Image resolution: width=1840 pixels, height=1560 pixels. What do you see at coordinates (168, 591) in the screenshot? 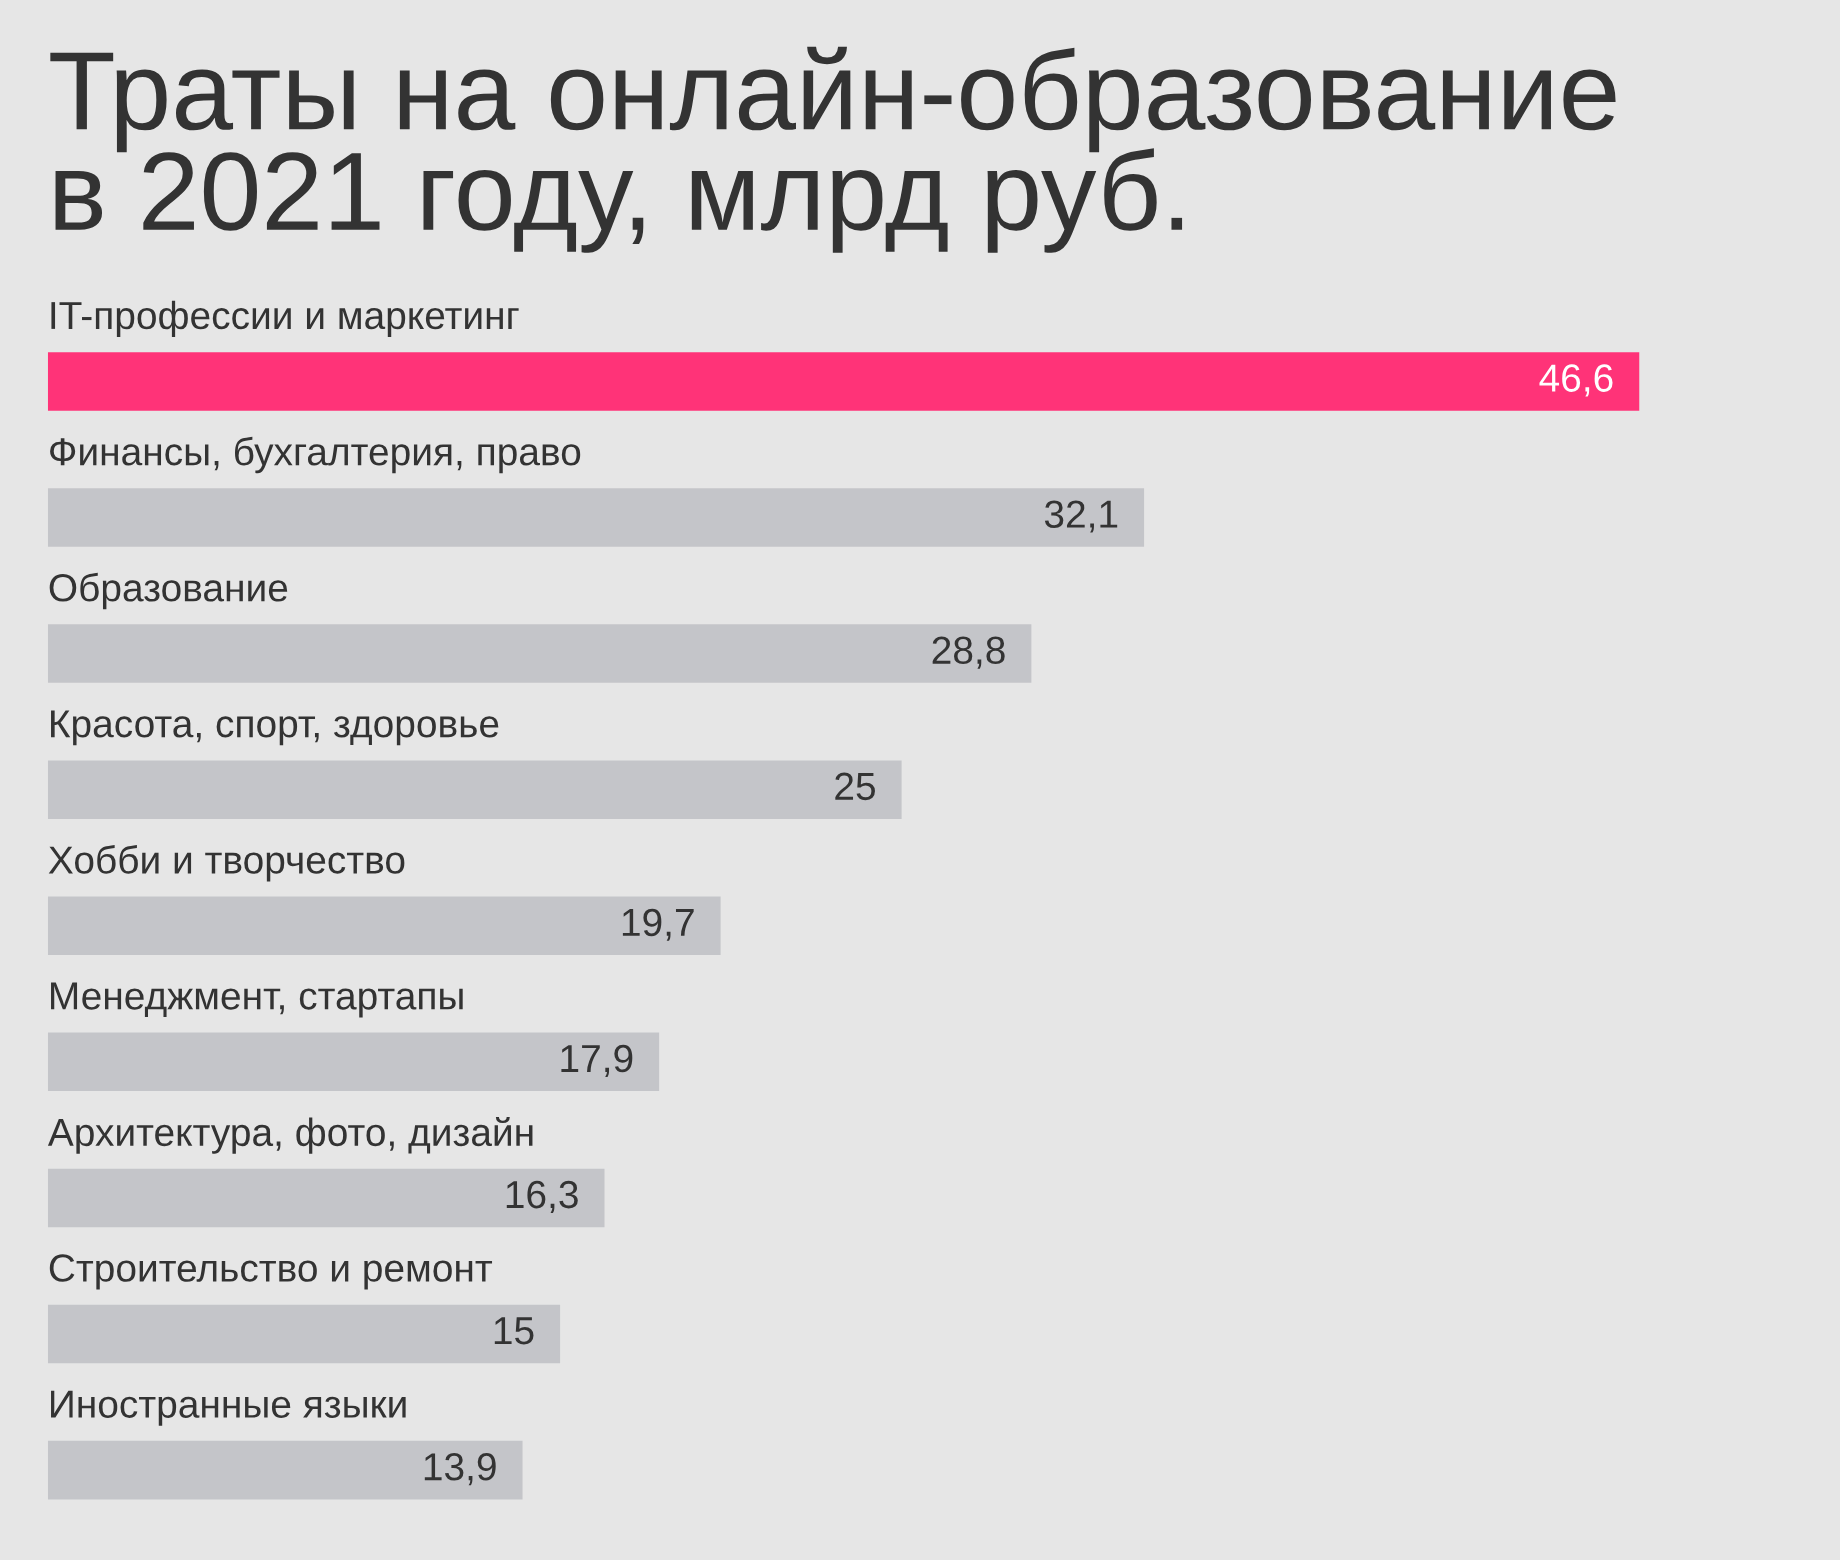
I see `y-tick-label: Образование` at bounding box center [168, 591].